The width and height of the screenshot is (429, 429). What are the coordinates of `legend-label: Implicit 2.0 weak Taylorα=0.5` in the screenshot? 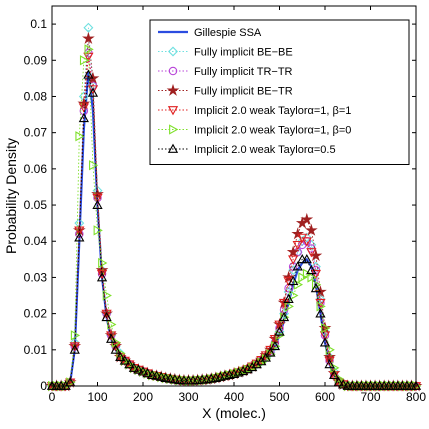 It's located at (265, 150).